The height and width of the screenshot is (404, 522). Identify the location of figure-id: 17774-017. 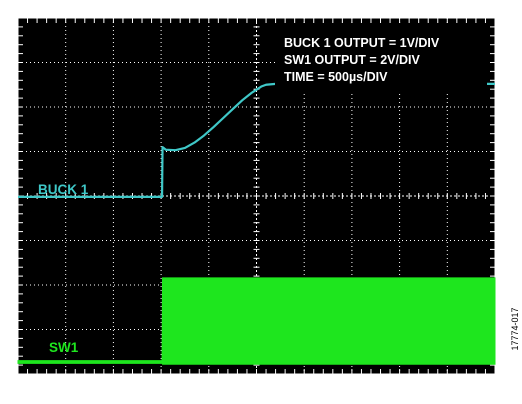
(515, 329).